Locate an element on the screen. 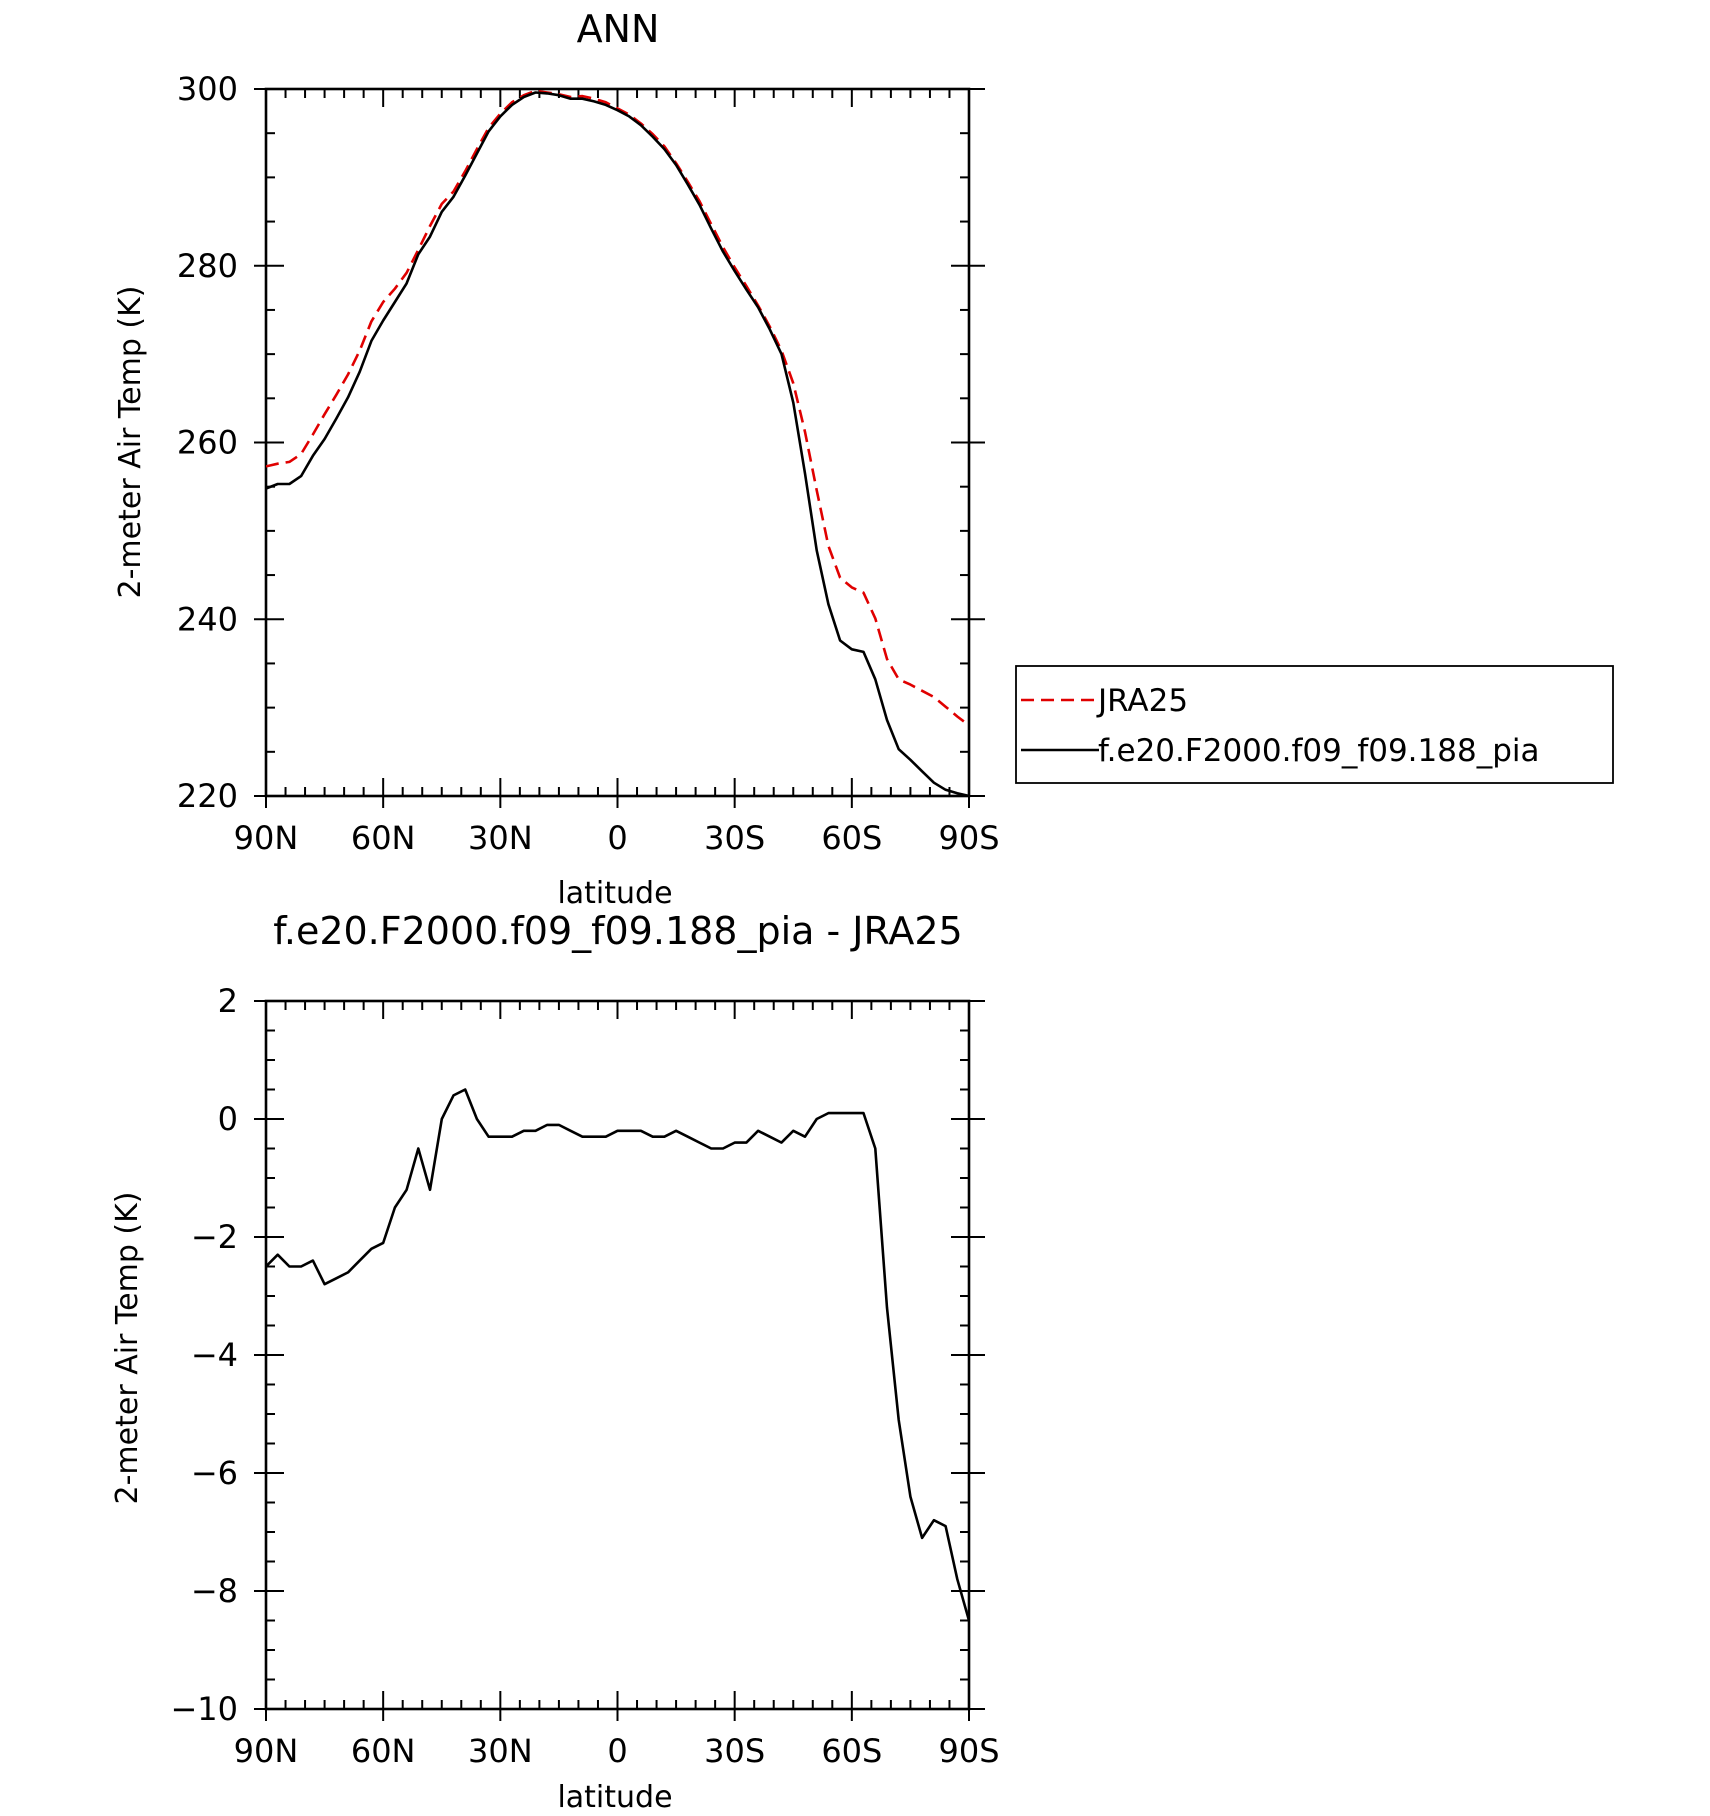 The height and width of the screenshot is (1816, 1710). y-tick-label: 0 is located at coordinates (228, 1119).